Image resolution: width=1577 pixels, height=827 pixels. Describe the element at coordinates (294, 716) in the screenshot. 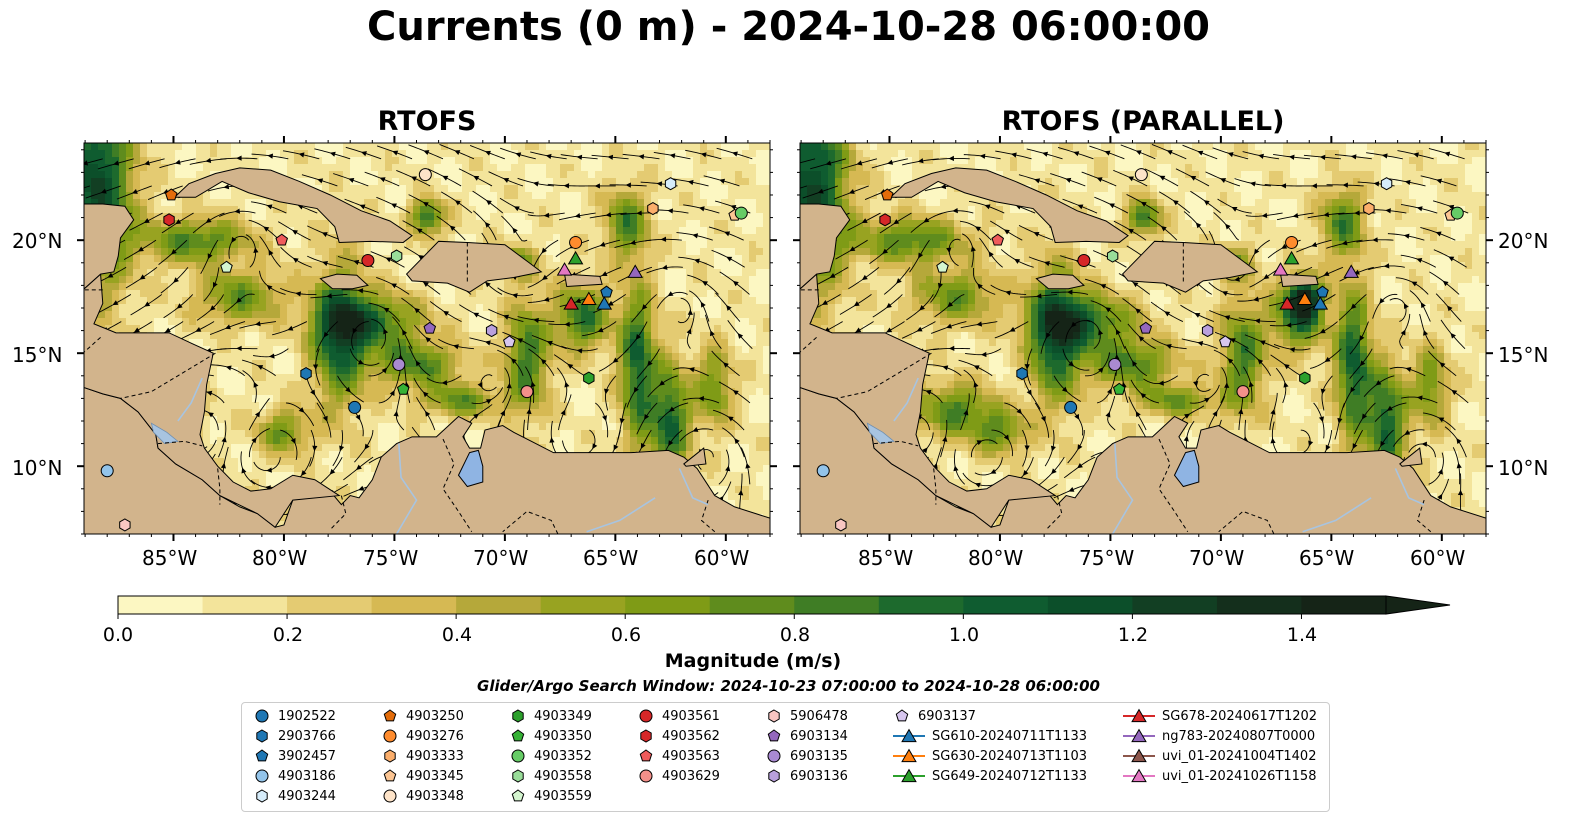

I see `legend-item: 1902522` at that location.